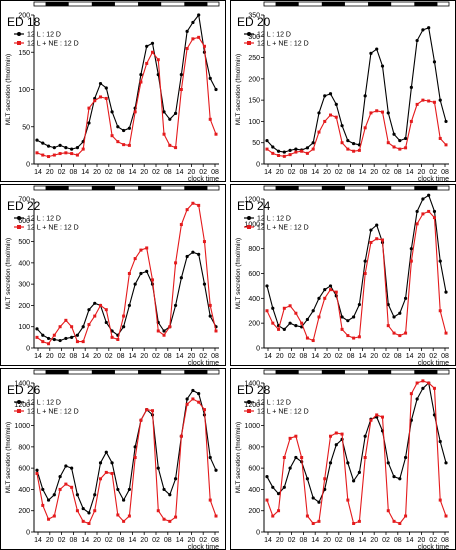 This screenshot has width=456, height=550. Describe the element at coordinates (24, 221) in the screenshot. I see `y-tick-label: 600` at that location.